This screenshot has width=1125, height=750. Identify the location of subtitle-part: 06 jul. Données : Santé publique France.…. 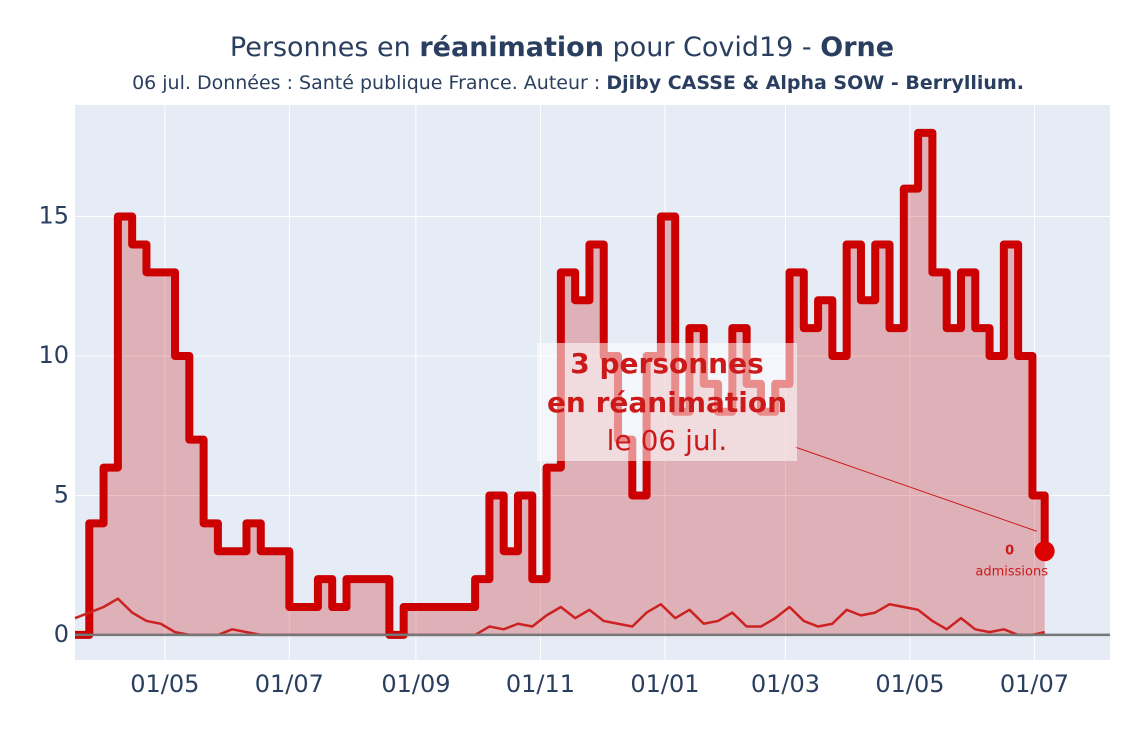
(369, 83).